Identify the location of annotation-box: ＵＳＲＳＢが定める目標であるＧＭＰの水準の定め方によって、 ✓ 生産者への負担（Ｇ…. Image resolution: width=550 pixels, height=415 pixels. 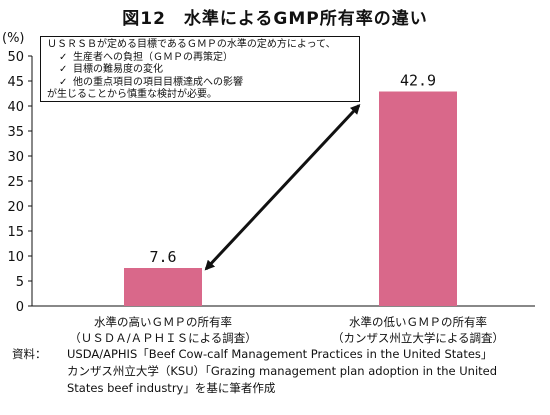
(200, 69).